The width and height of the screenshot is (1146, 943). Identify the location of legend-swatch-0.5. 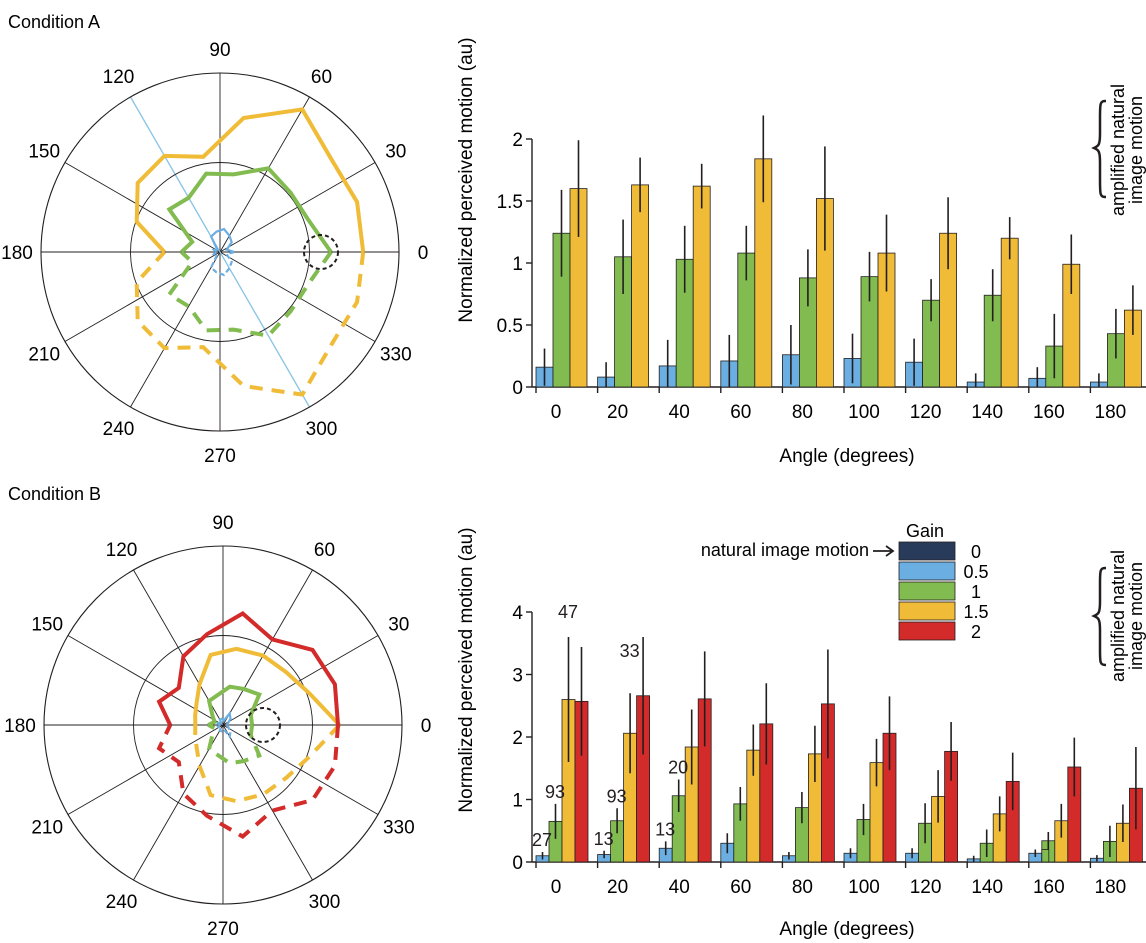
(927, 571).